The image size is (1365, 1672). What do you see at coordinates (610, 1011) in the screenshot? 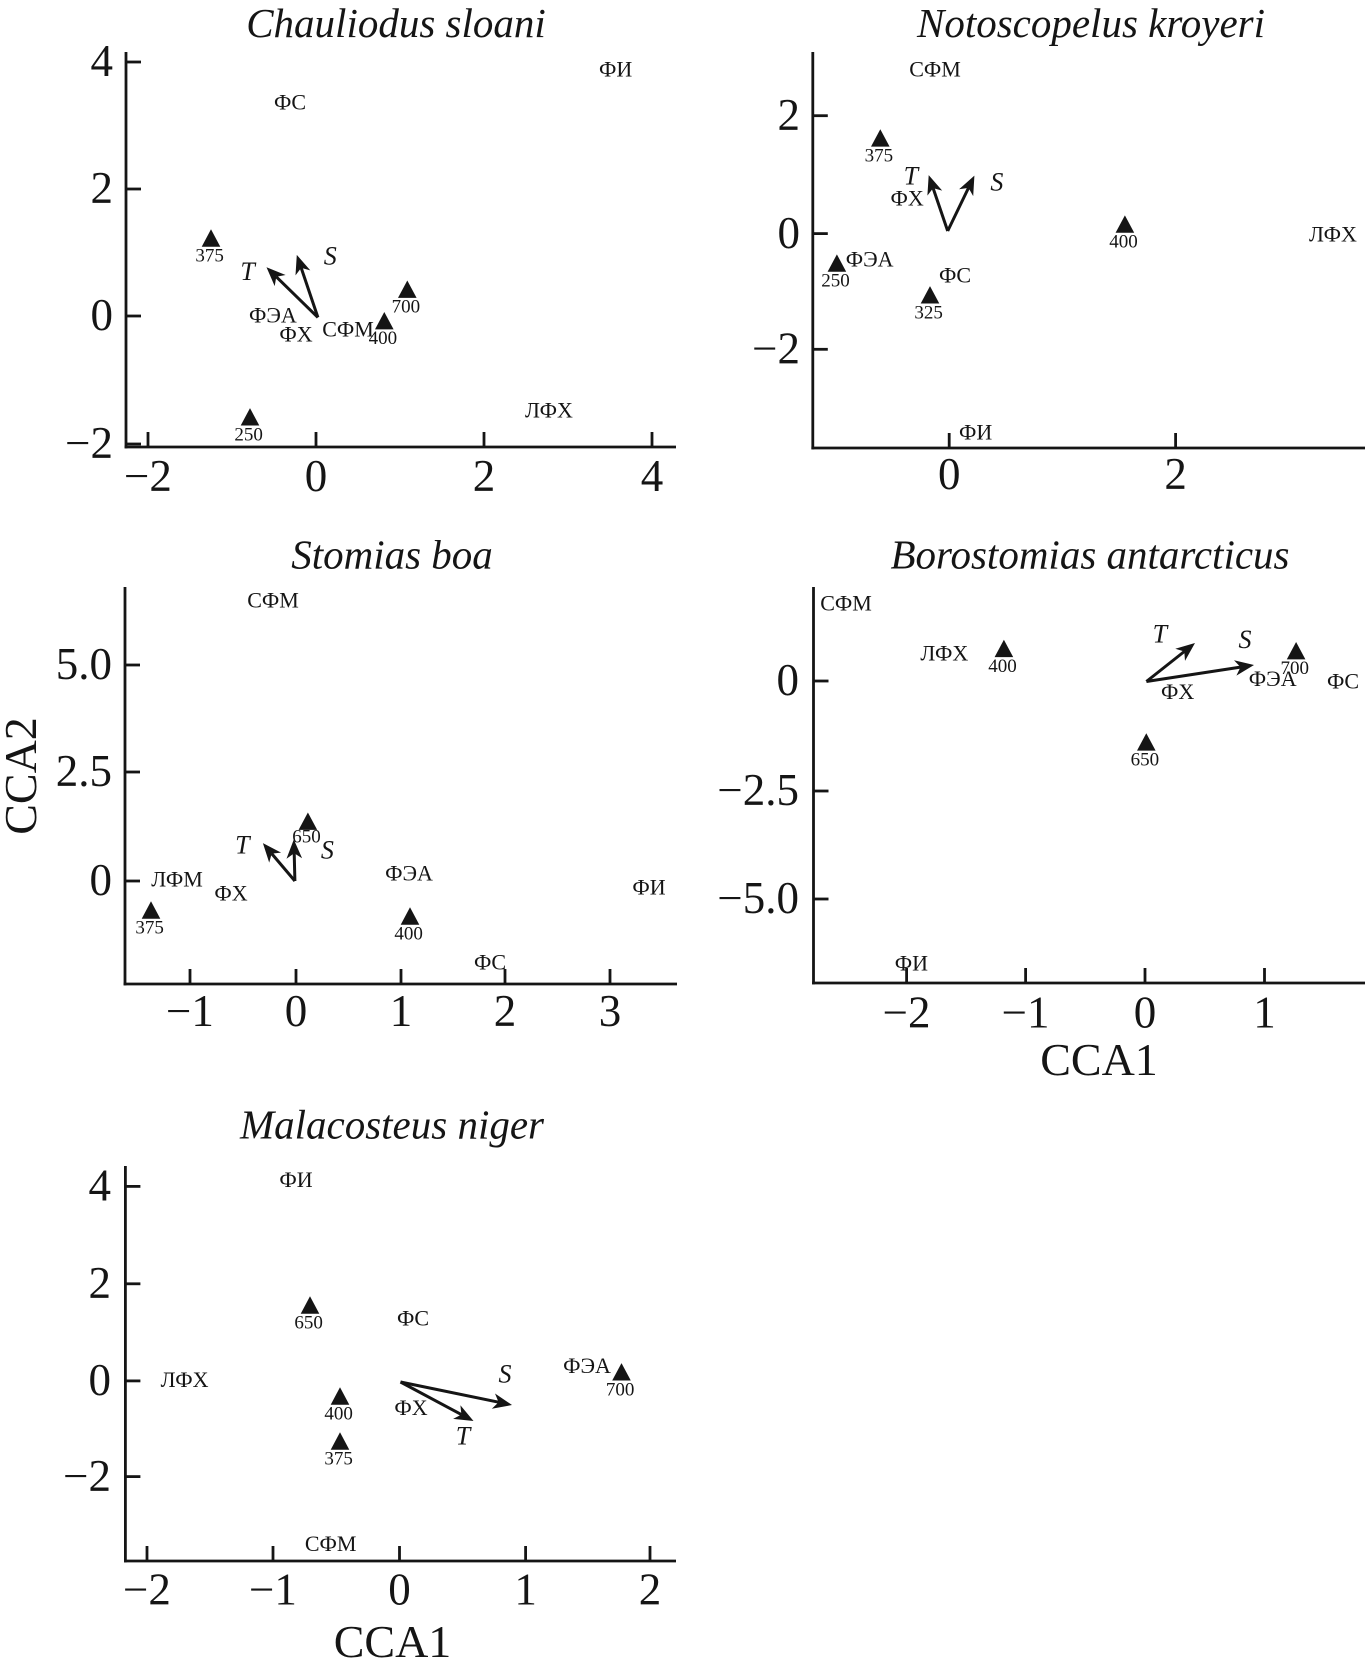
I see `svg-text: 3` at bounding box center [610, 1011].